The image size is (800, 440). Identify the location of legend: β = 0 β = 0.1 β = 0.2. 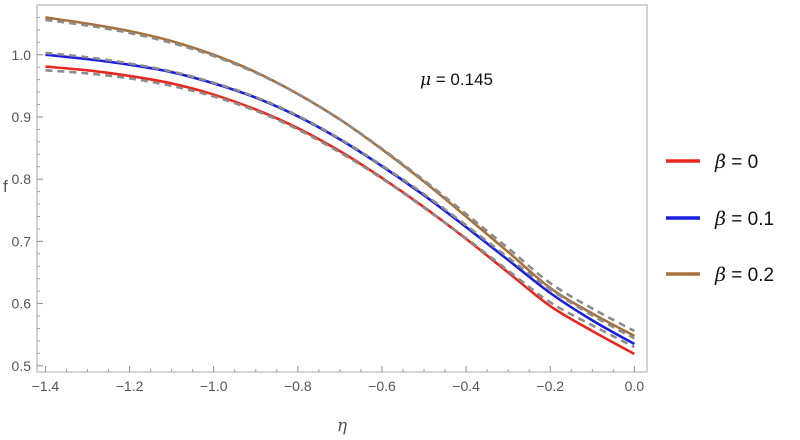
(720, 218).